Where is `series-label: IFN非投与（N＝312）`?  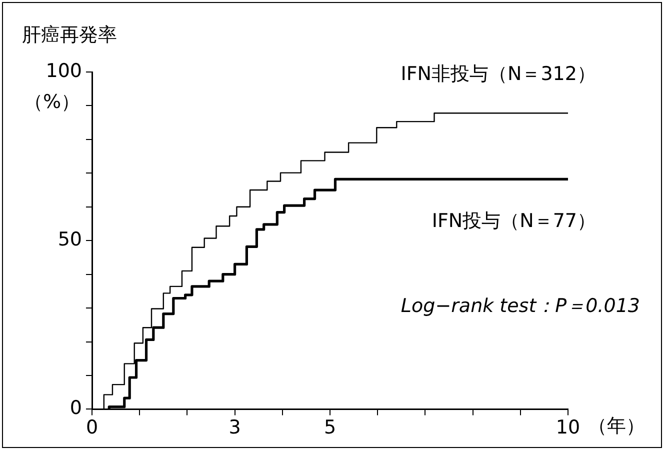 series-label: IFN非投与（N＝312） is located at coordinates (498, 74).